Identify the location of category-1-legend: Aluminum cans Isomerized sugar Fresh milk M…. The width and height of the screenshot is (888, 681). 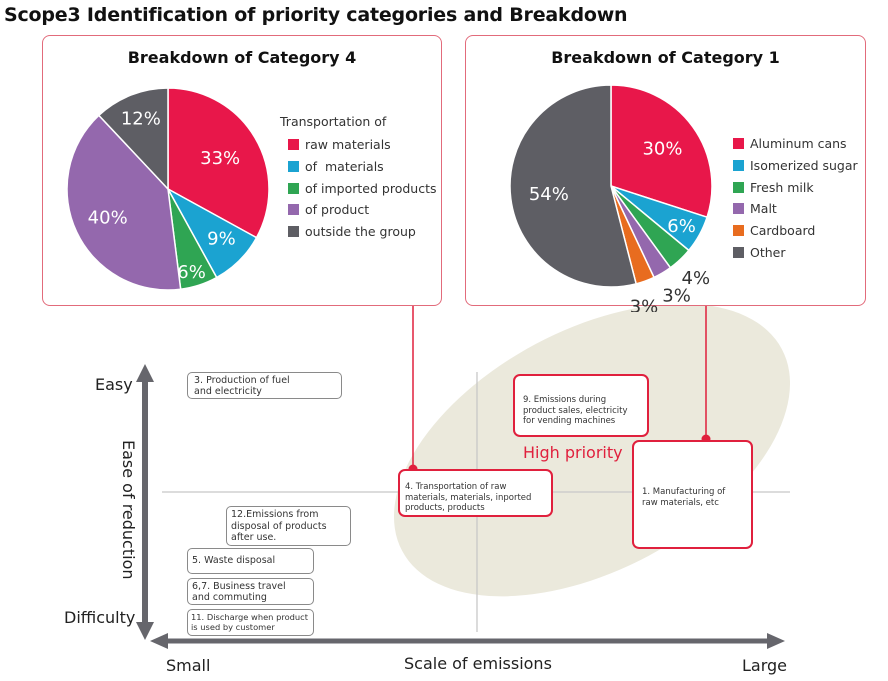
(795, 198).